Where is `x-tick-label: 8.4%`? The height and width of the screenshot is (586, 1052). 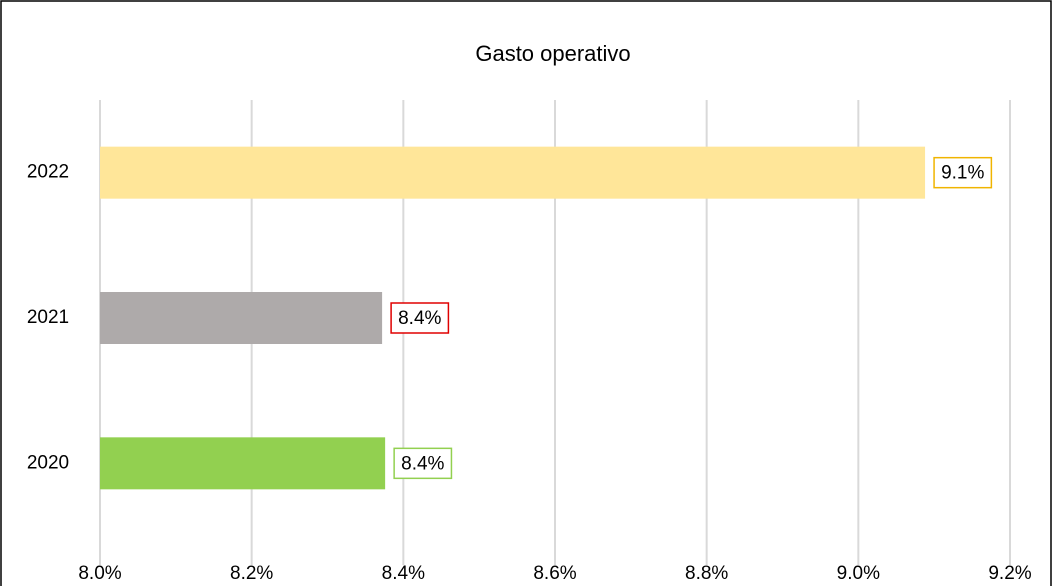
x-tick-label: 8.4% is located at coordinates (403, 573).